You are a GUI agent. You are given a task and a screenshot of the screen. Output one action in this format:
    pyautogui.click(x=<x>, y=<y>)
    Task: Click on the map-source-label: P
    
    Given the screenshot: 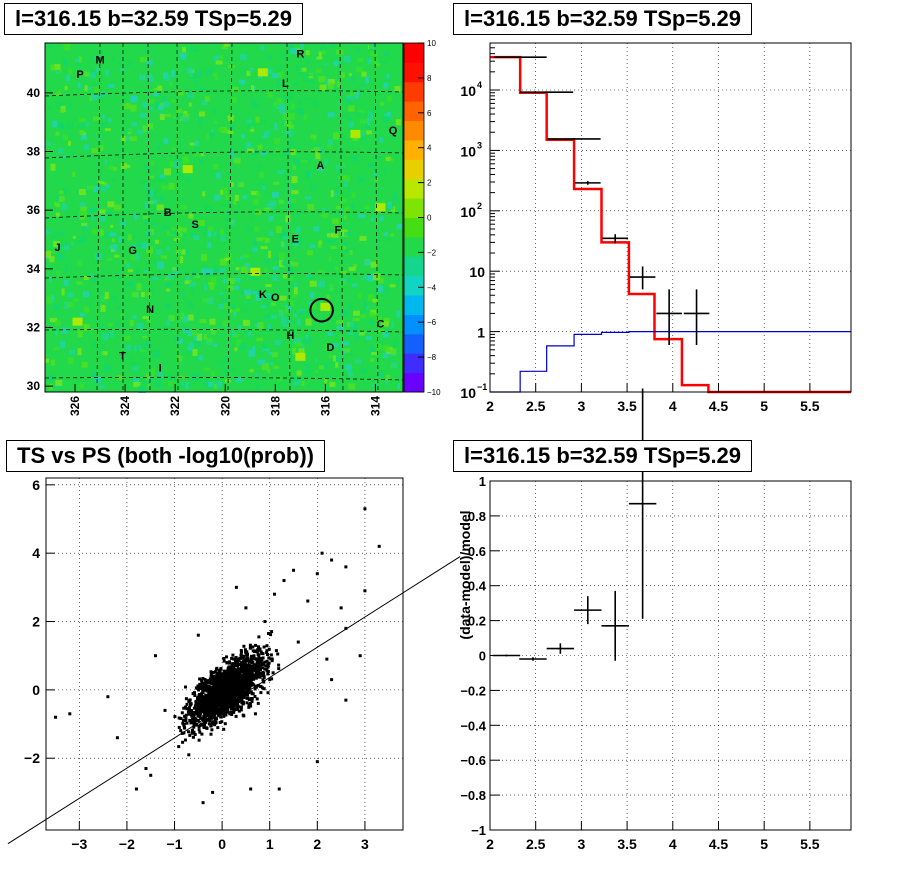 What is the action you would take?
    pyautogui.click(x=79, y=75)
    